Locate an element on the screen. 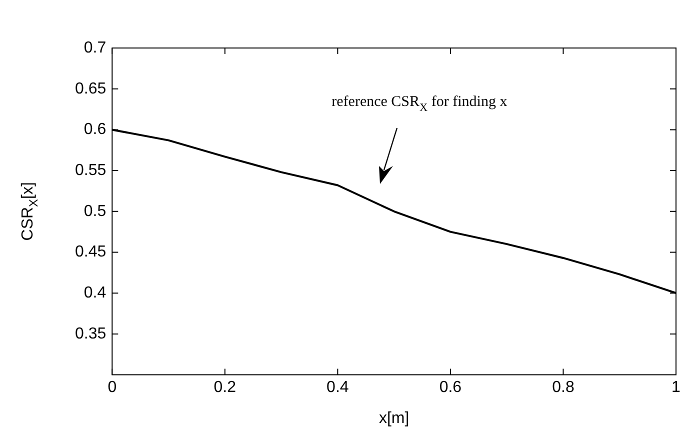  y-tick-label: 0.45 is located at coordinates (90, 252).